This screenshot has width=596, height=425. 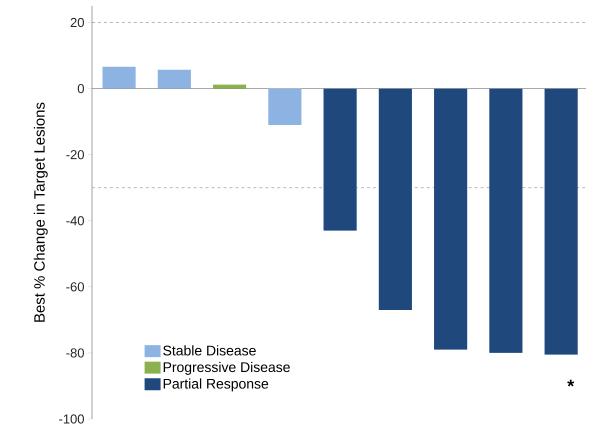 I want to click on y-tick-label: -100, so click(x=71, y=419).